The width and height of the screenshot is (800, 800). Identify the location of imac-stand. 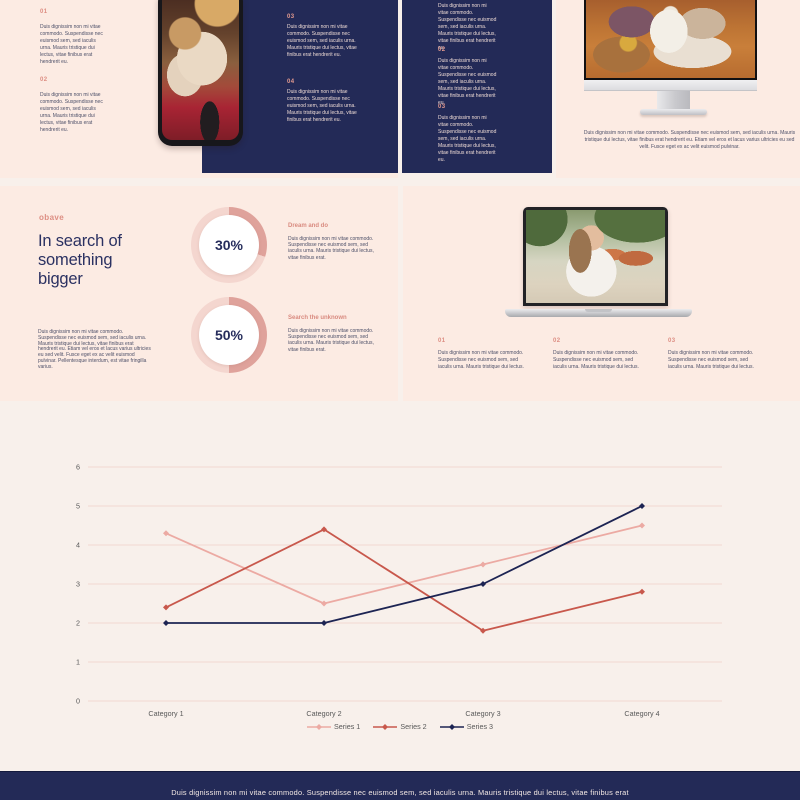
(673, 100).